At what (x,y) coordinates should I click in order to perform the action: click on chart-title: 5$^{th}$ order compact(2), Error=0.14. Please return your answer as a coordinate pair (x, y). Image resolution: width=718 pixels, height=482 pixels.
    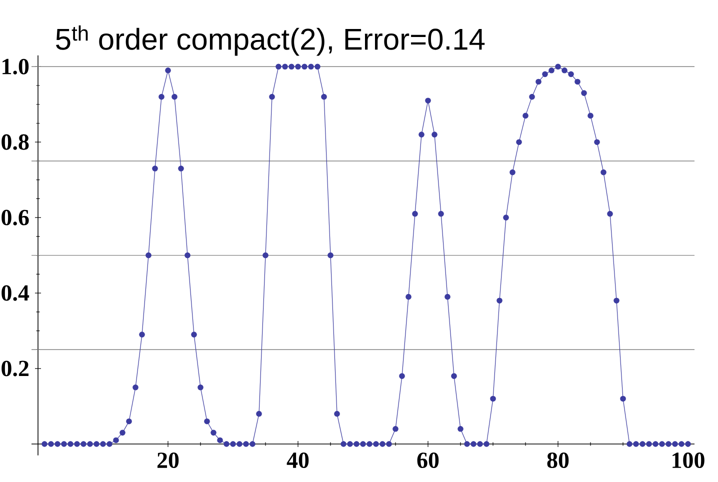
    Looking at the image, I should click on (270, 40).